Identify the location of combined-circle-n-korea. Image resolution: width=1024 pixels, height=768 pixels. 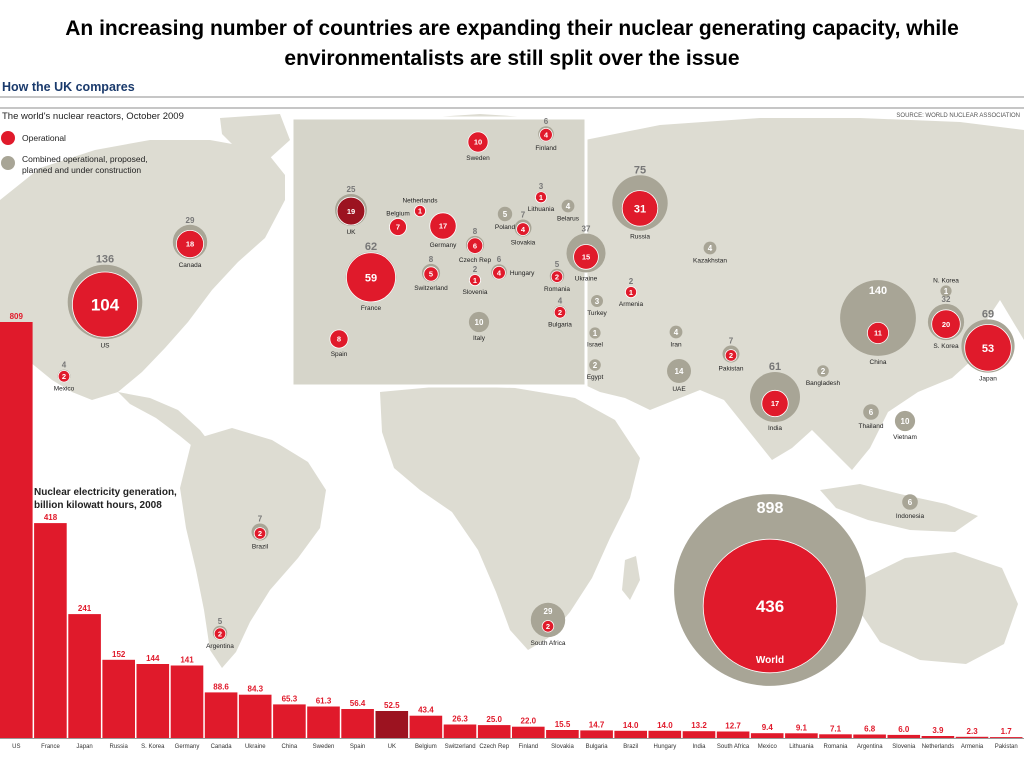
(946, 291).